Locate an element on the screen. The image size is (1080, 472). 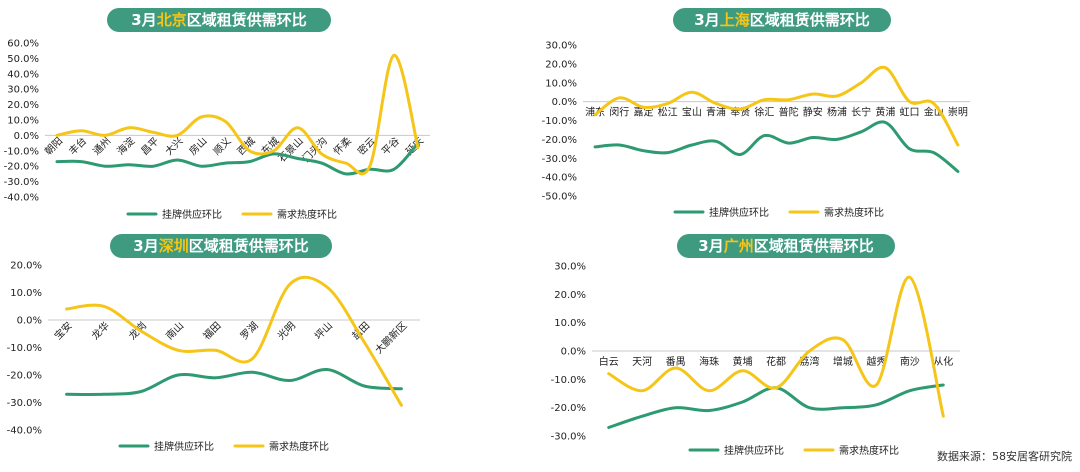
x-tick-label: 龙华 is located at coordinates (100, 330).